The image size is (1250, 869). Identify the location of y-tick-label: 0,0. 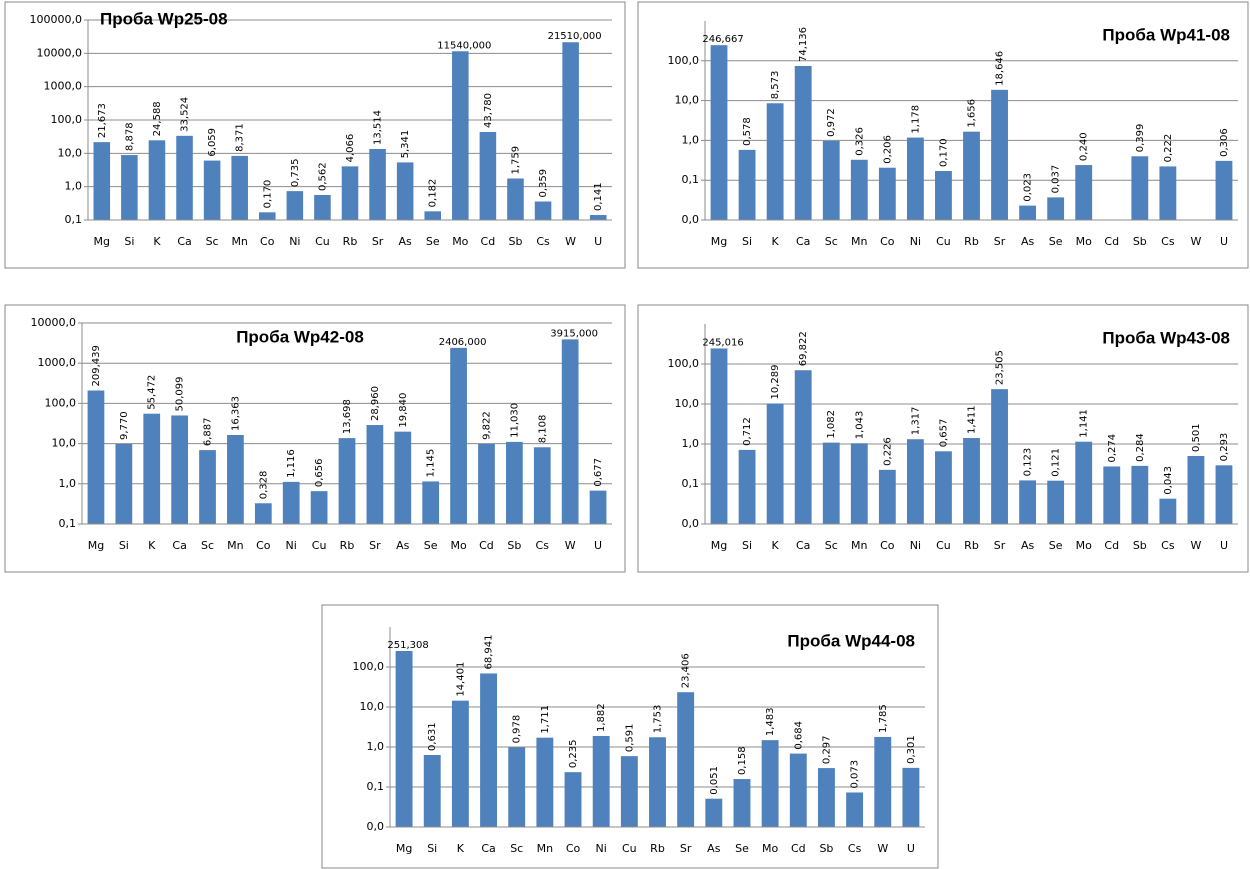
(376, 826).